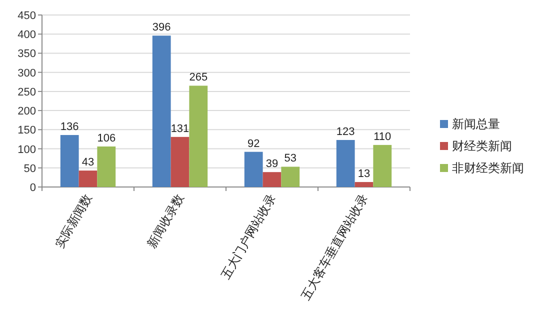 Image resolution: width=550 pixels, height=322 pixels. I want to click on data-label: 39, so click(272, 164).